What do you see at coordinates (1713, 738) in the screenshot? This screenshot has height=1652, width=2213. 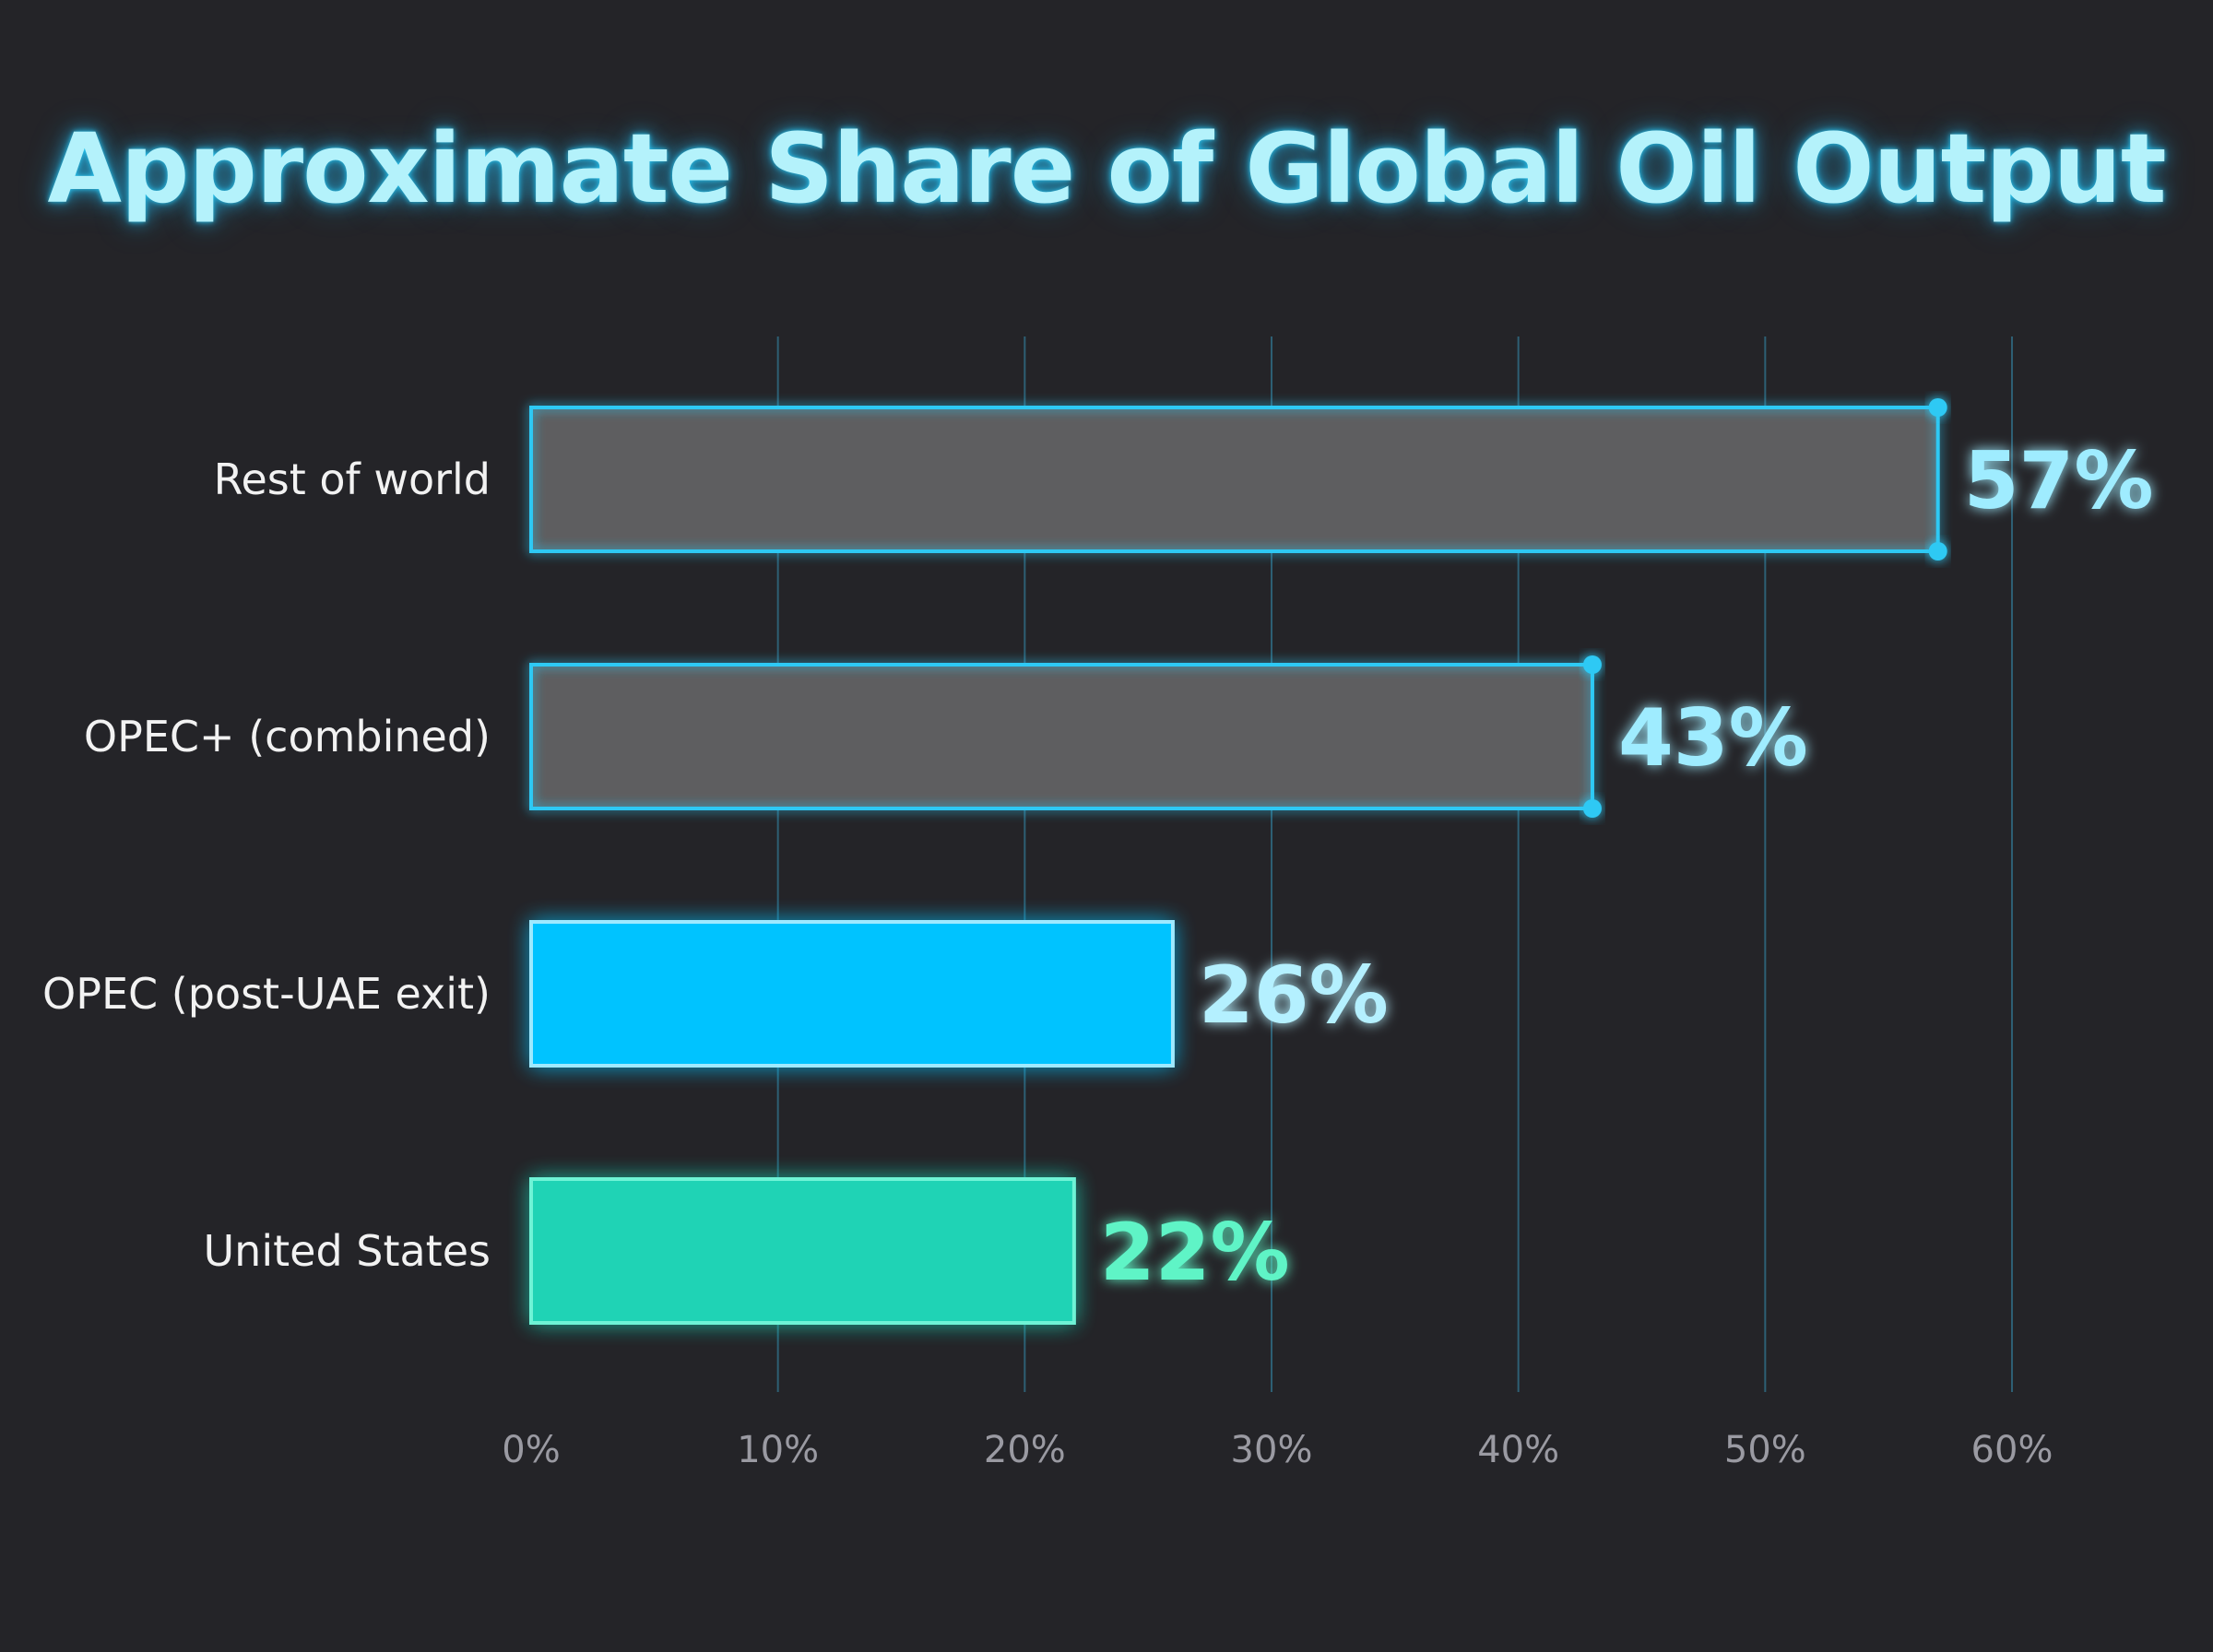 I see `value-label-1: 43%` at bounding box center [1713, 738].